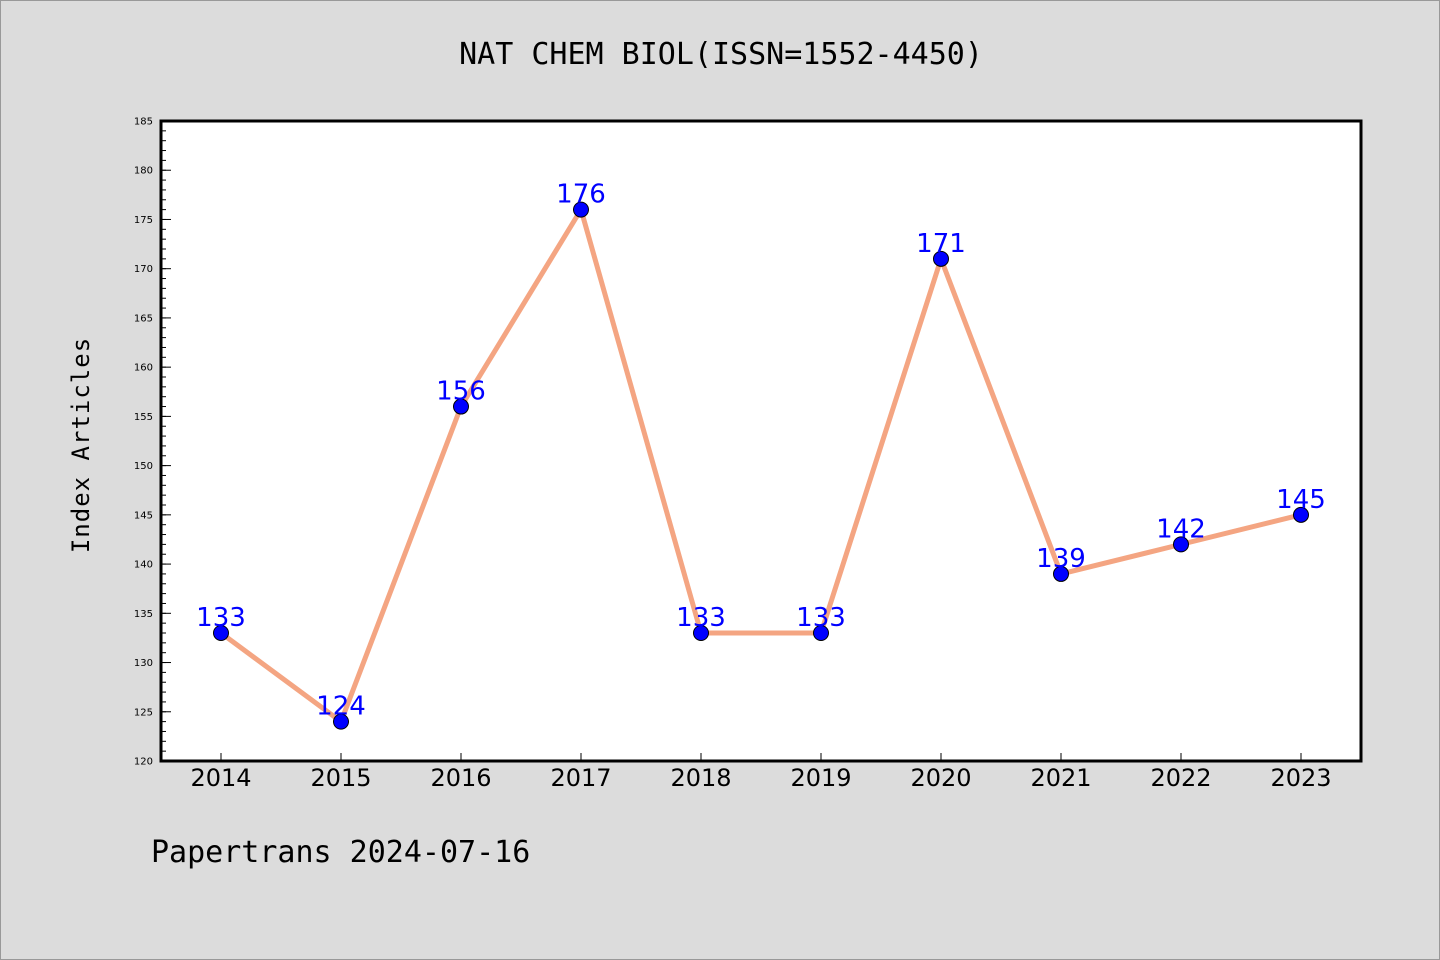  I want to click on data-label: 171, so click(941, 244).